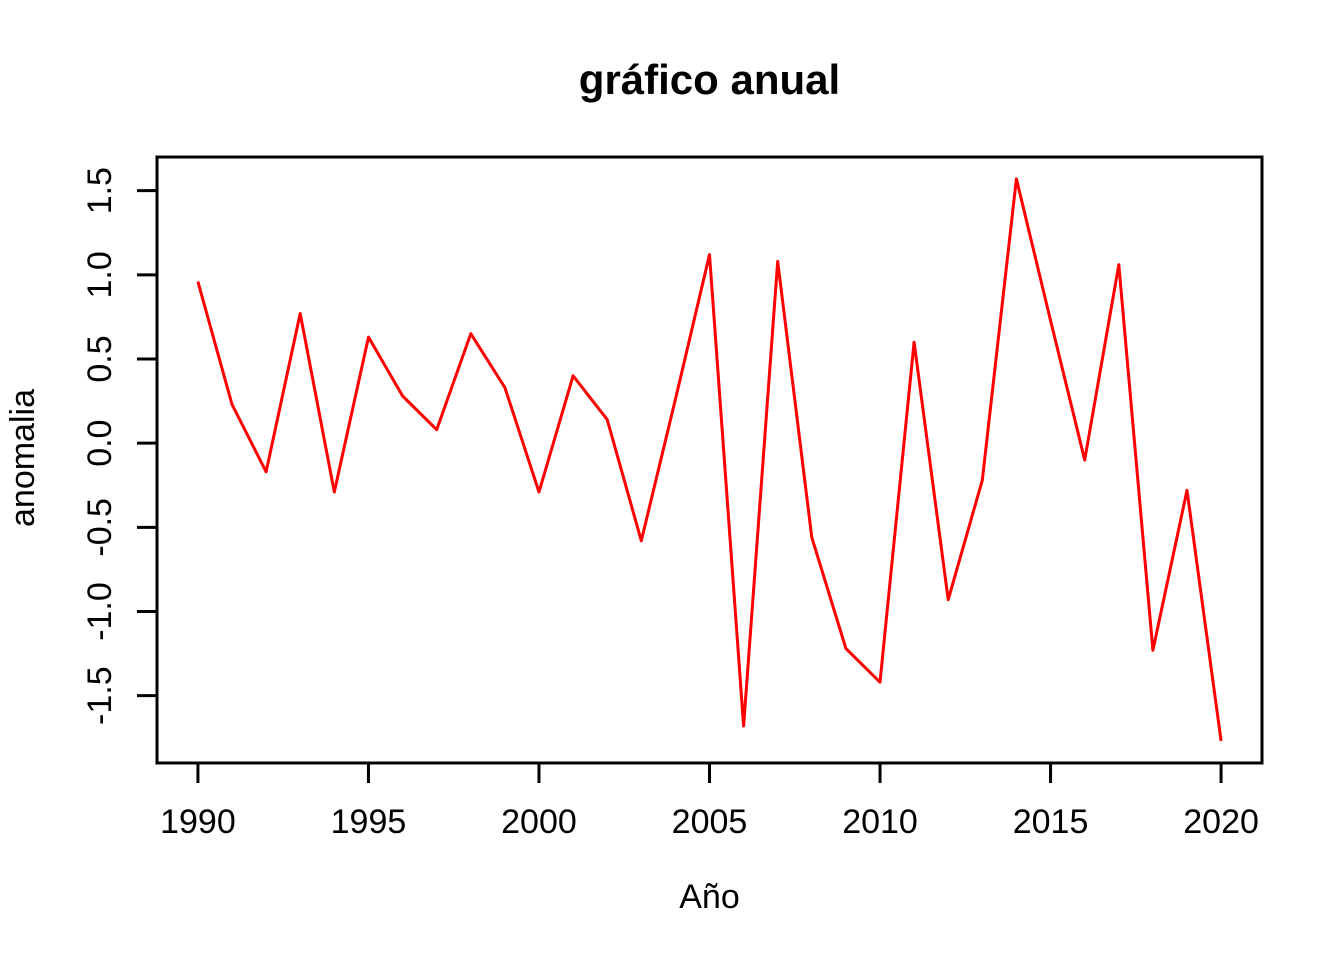 Image resolution: width=1344 pixels, height=960 pixels. What do you see at coordinates (1051, 822) in the screenshot?
I see `x-tick-label: 2015` at bounding box center [1051, 822].